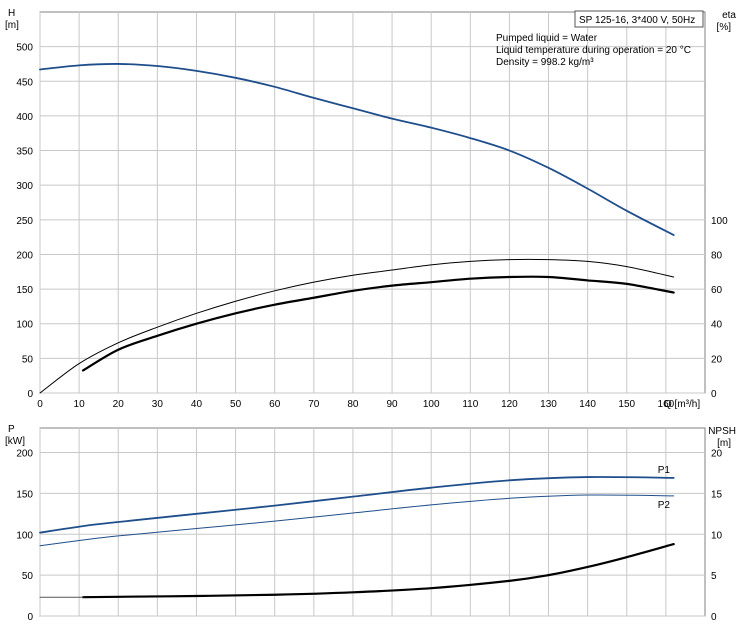 The image size is (755, 628). I want to click on y-left-tick-label: 250, so click(24, 221).